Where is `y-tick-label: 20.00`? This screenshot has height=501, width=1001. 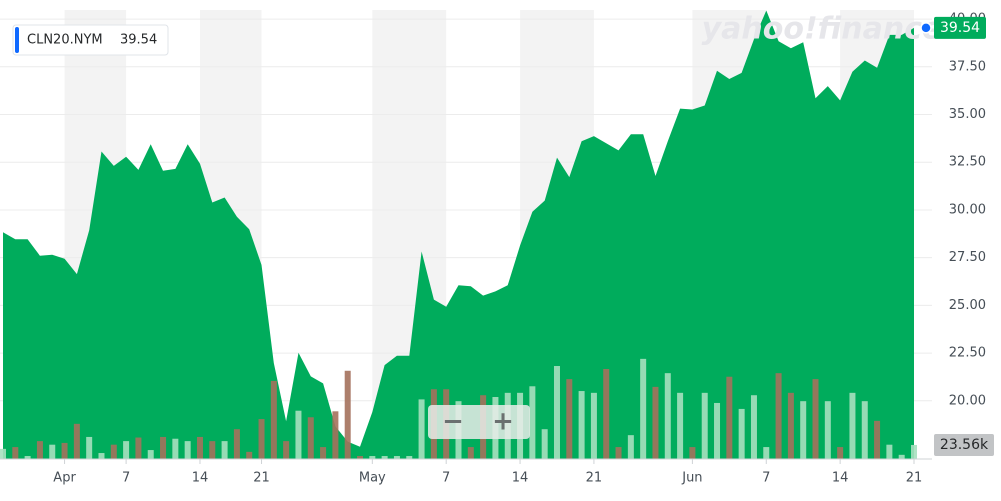
y-tick-label: 20.00 is located at coordinates (967, 400).